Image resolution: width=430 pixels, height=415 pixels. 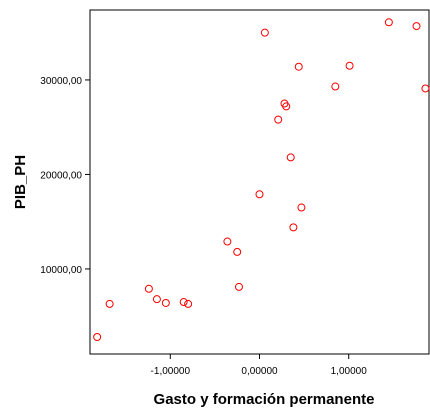 I want to click on y-axis-ticks: 10000,00 20000,00 30000,00, so click(x=65, y=176).